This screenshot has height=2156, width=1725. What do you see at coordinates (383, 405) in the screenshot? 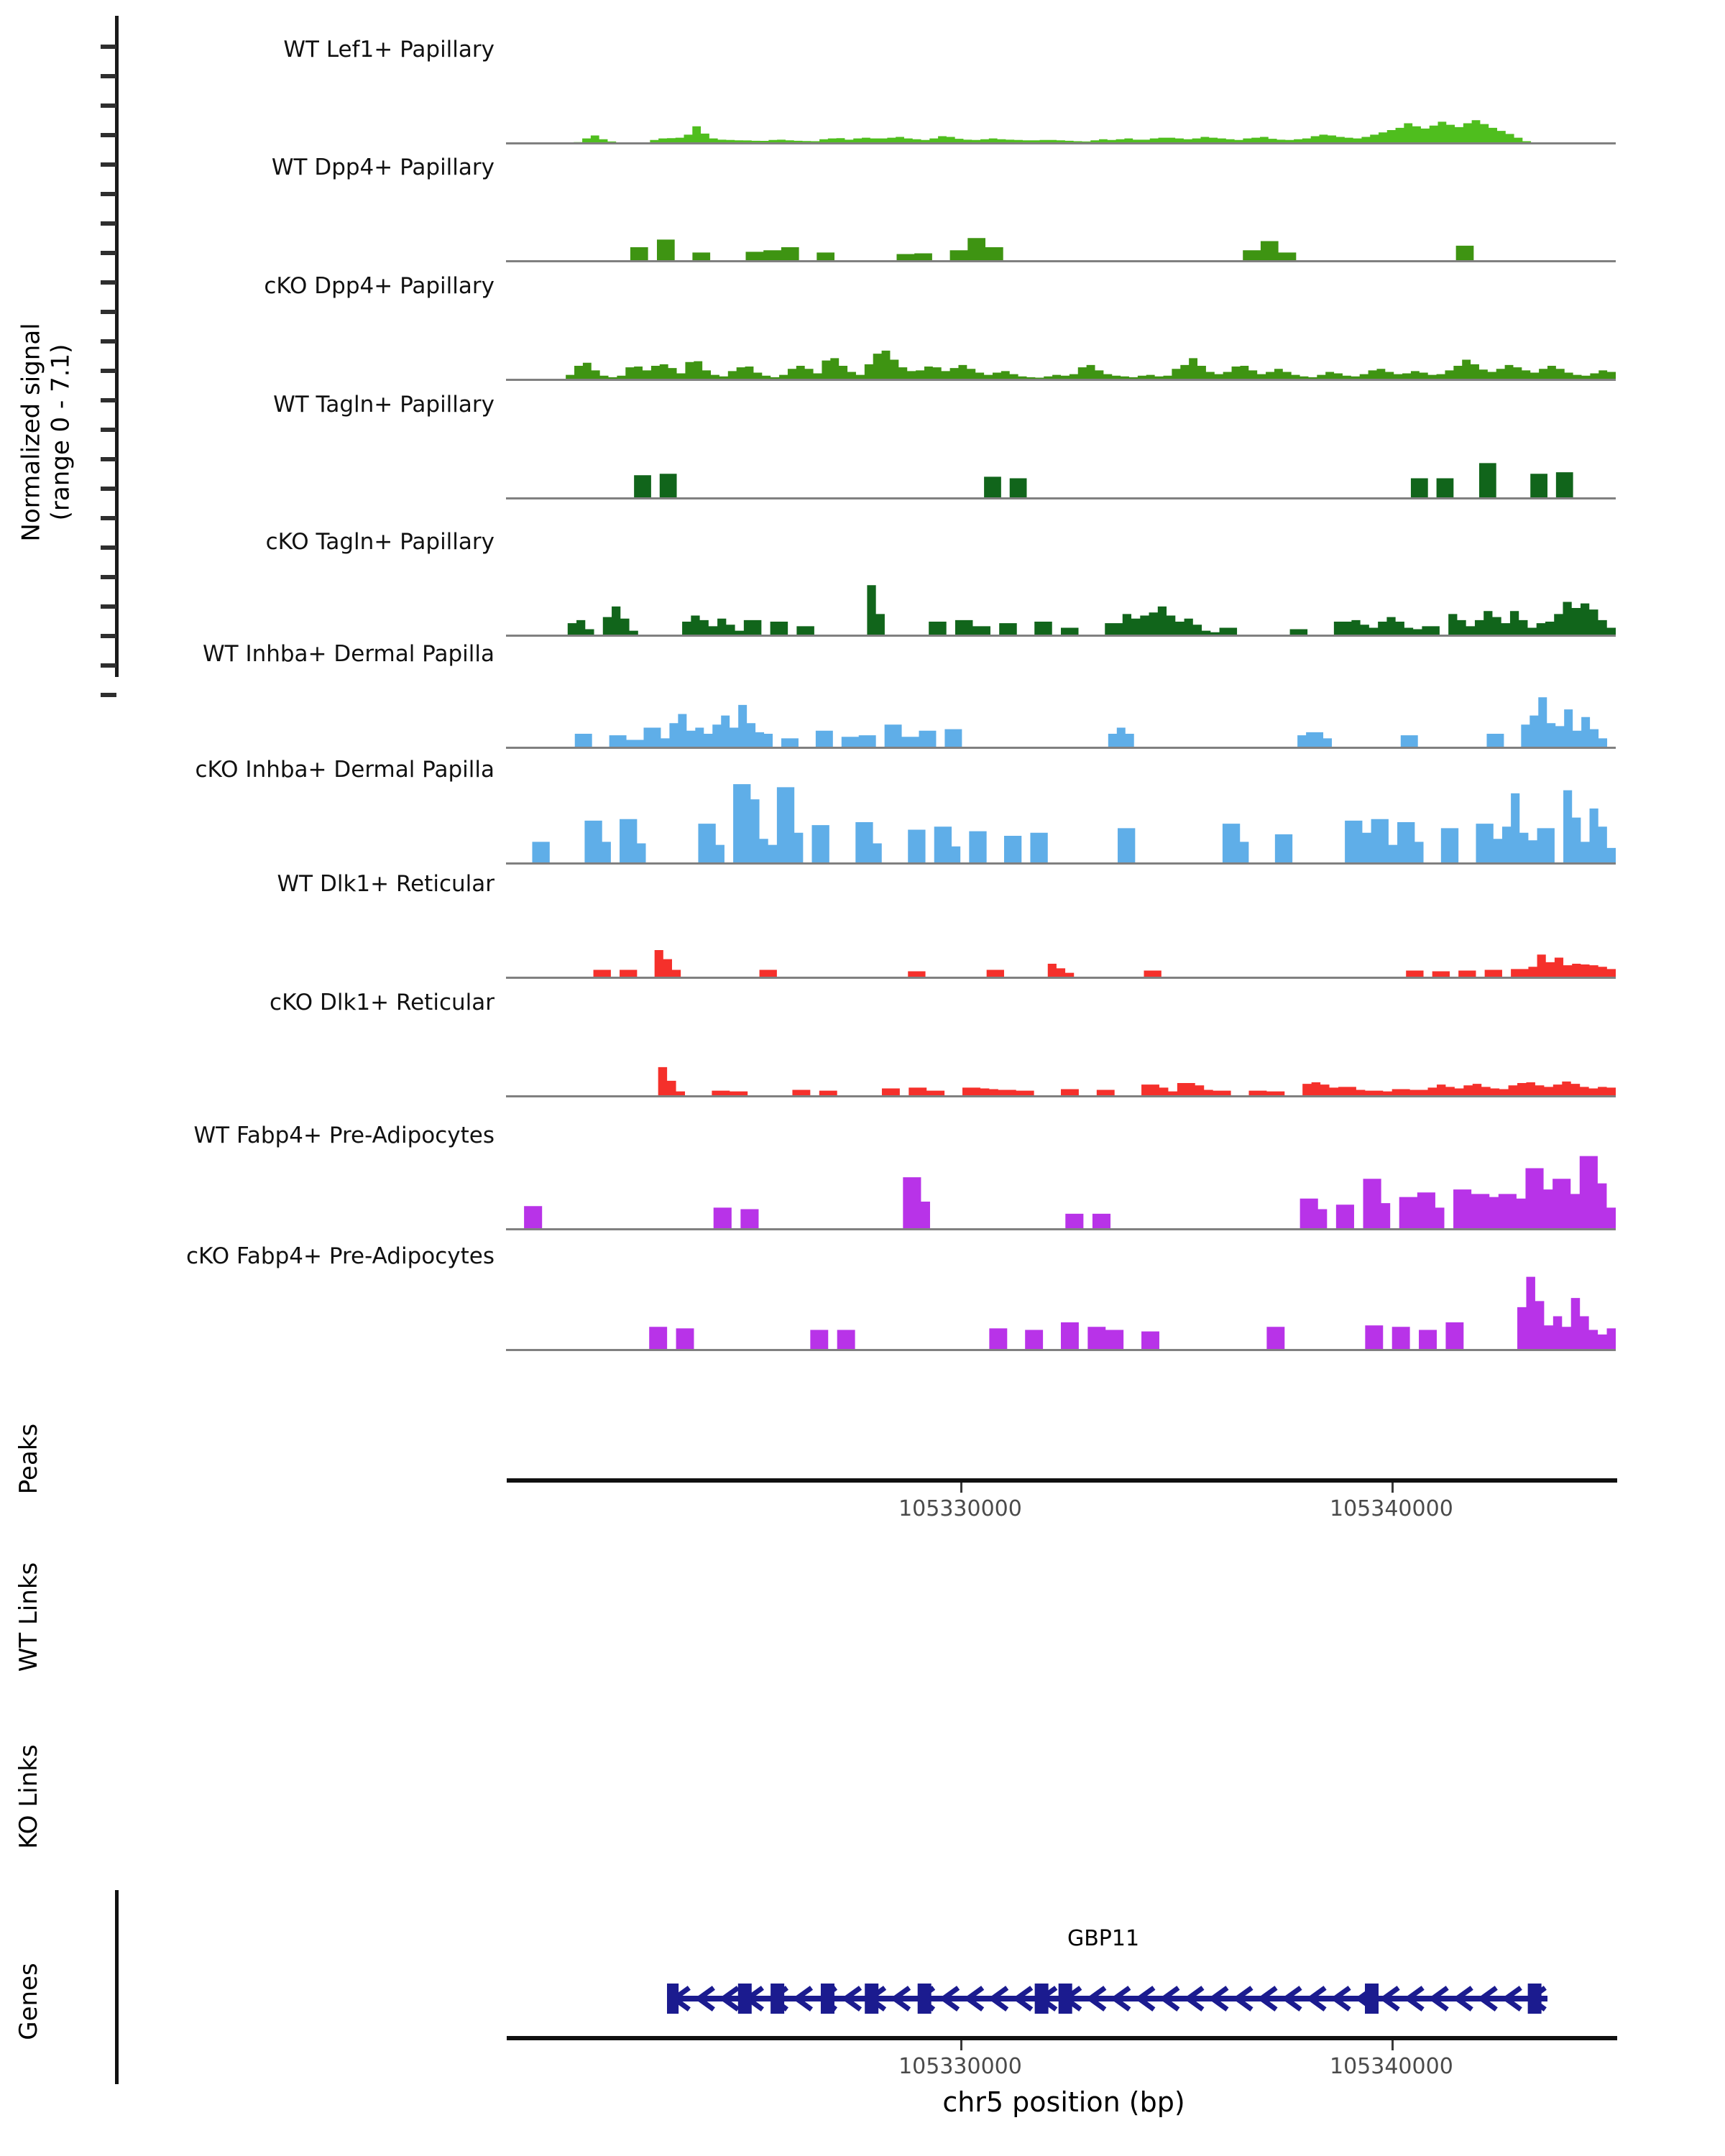
I see `track-label: WT Tagln+ Papillary` at bounding box center [383, 405].